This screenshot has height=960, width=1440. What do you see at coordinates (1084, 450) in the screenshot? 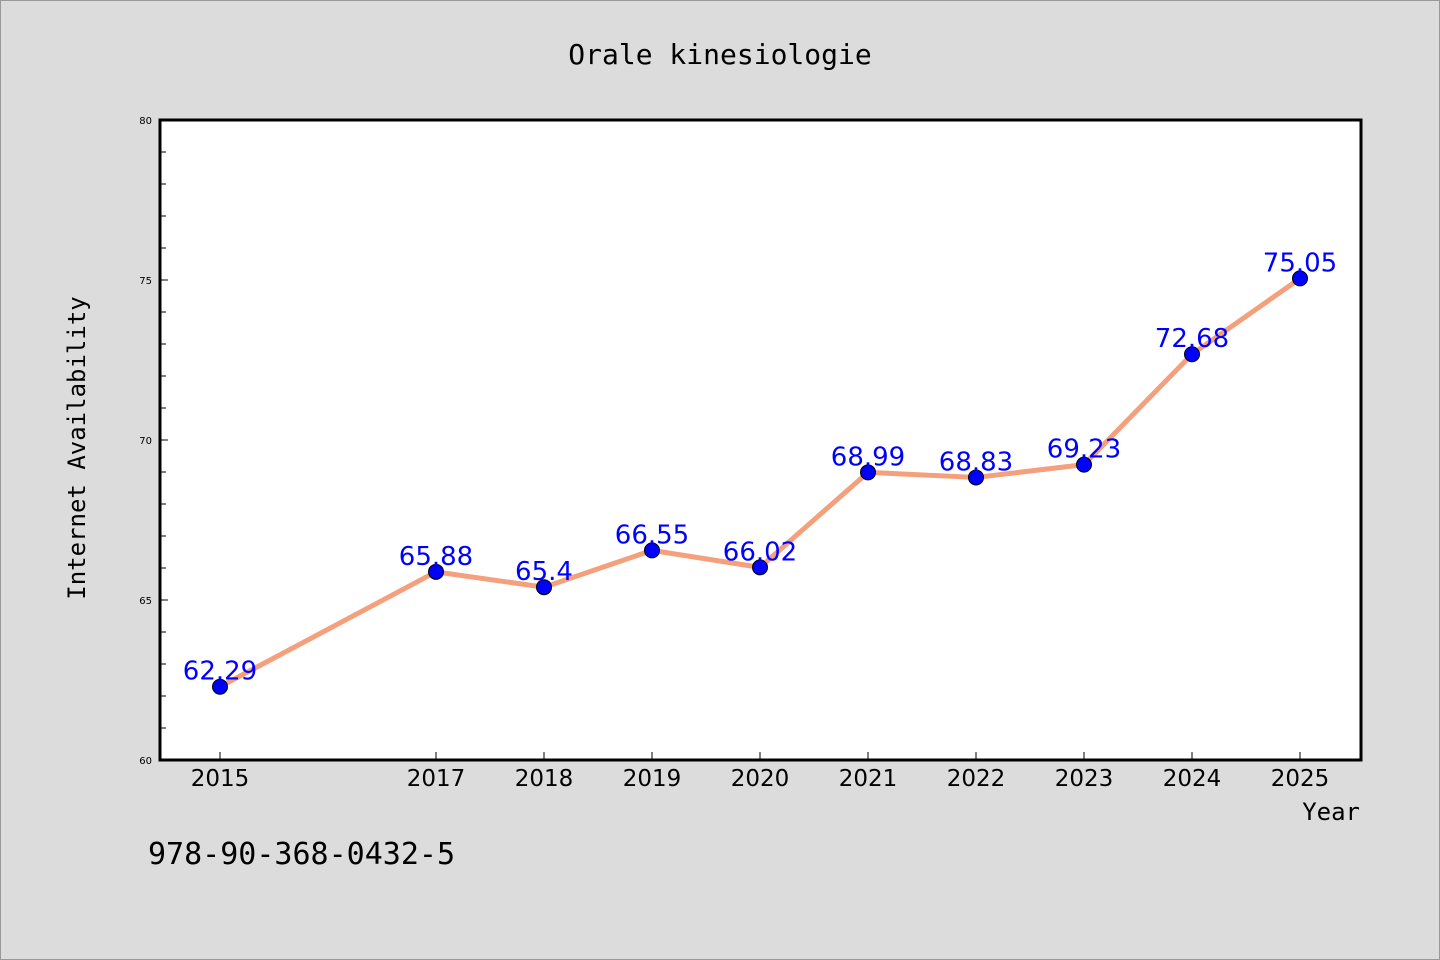
I see `data-label: 69.23` at bounding box center [1084, 450].